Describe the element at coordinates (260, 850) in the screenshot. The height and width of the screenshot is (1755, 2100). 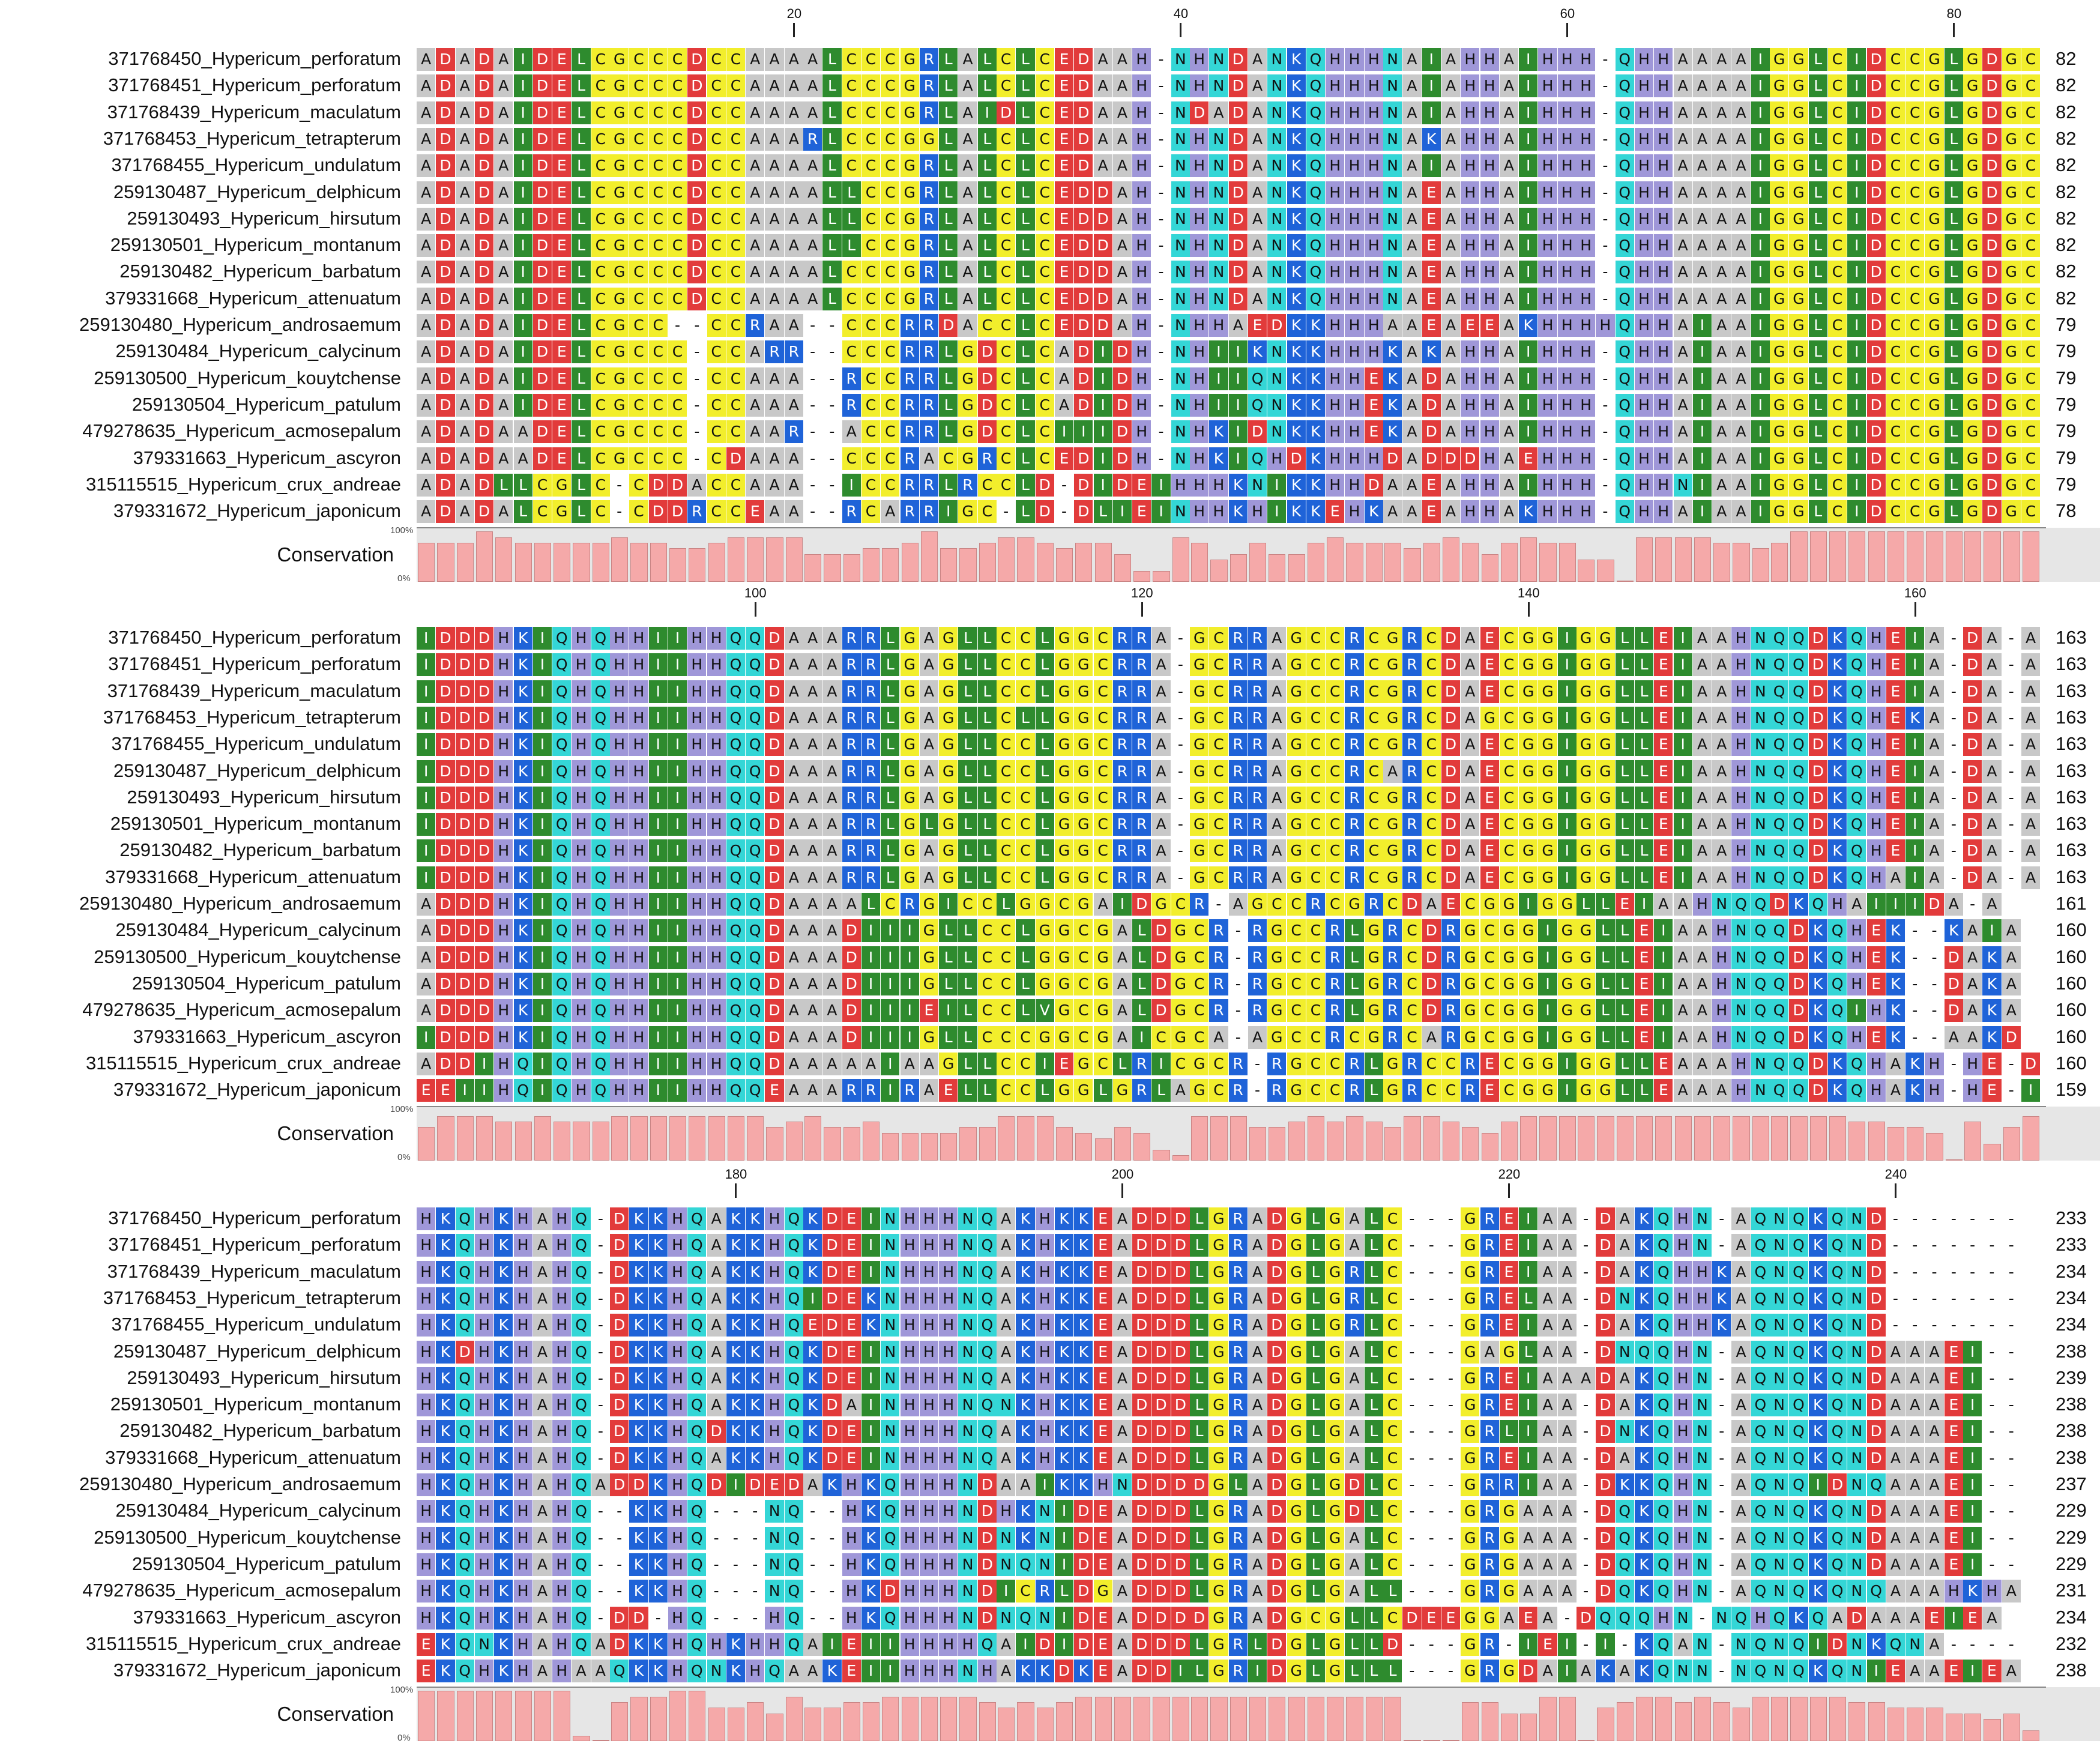
I see `sequence-name: 259130482_Hypericum_barbatum` at that location.